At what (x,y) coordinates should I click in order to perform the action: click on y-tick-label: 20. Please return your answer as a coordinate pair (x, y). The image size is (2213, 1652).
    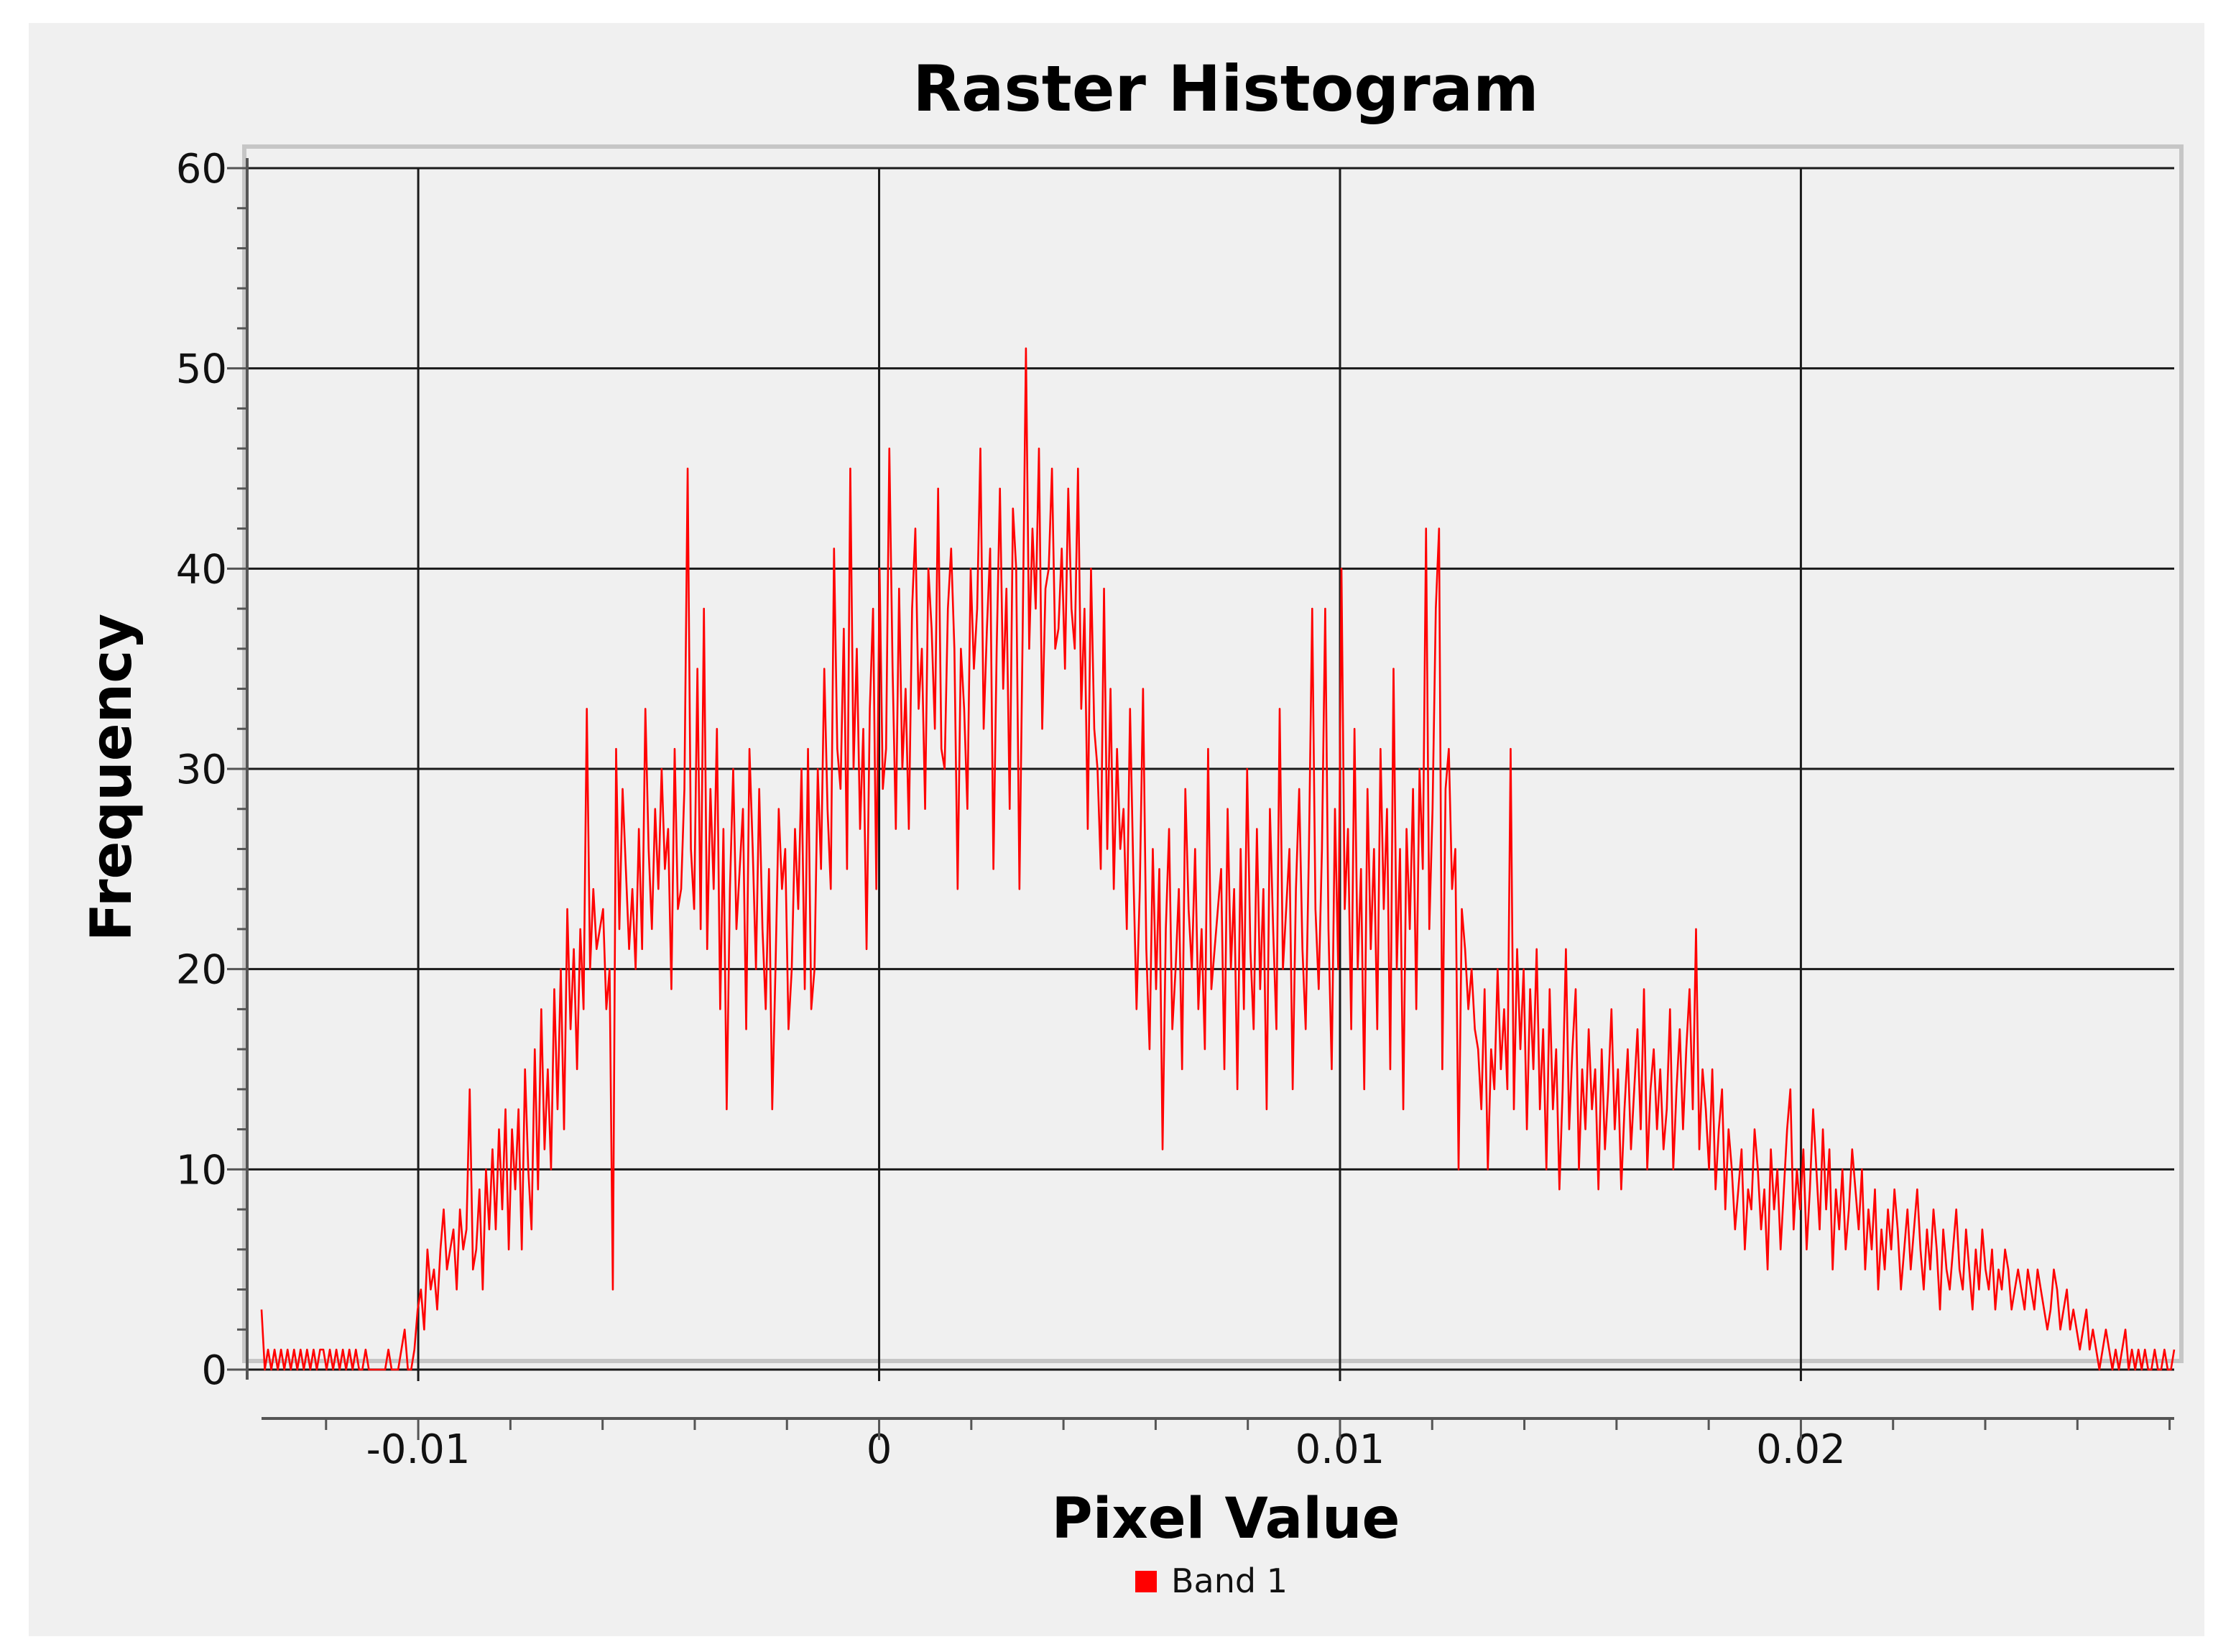
    Looking at the image, I should click on (201, 970).